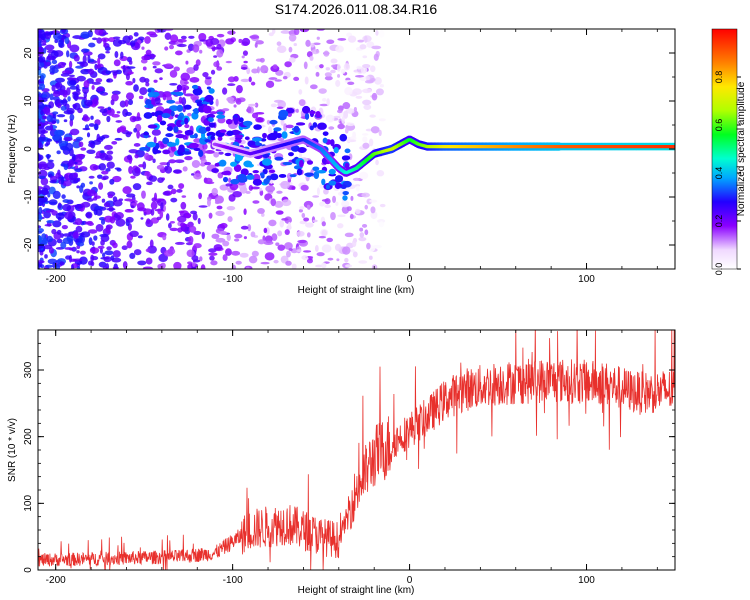 This screenshot has width=750, height=600. What do you see at coordinates (28, 53) in the screenshot?
I see `y-tick-label: 20` at bounding box center [28, 53].